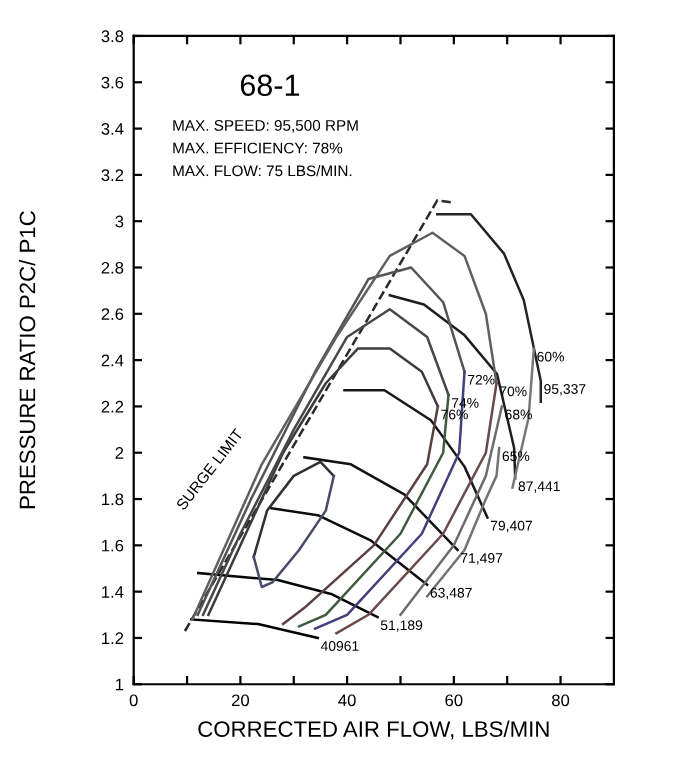 This screenshot has width=700, height=782. What do you see at coordinates (113, 638) in the screenshot?
I see `y-tick-label: 1.2` at bounding box center [113, 638].